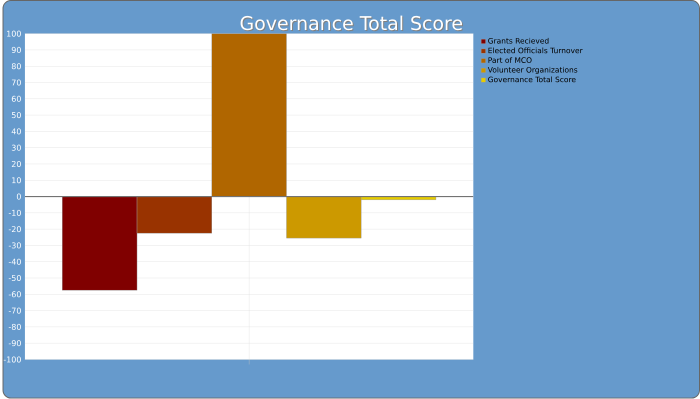 The image size is (700, 399). Describe the element at coordinates (353, 24) in the screenshot. I see `chart-title: Governance Total Score` at that location.